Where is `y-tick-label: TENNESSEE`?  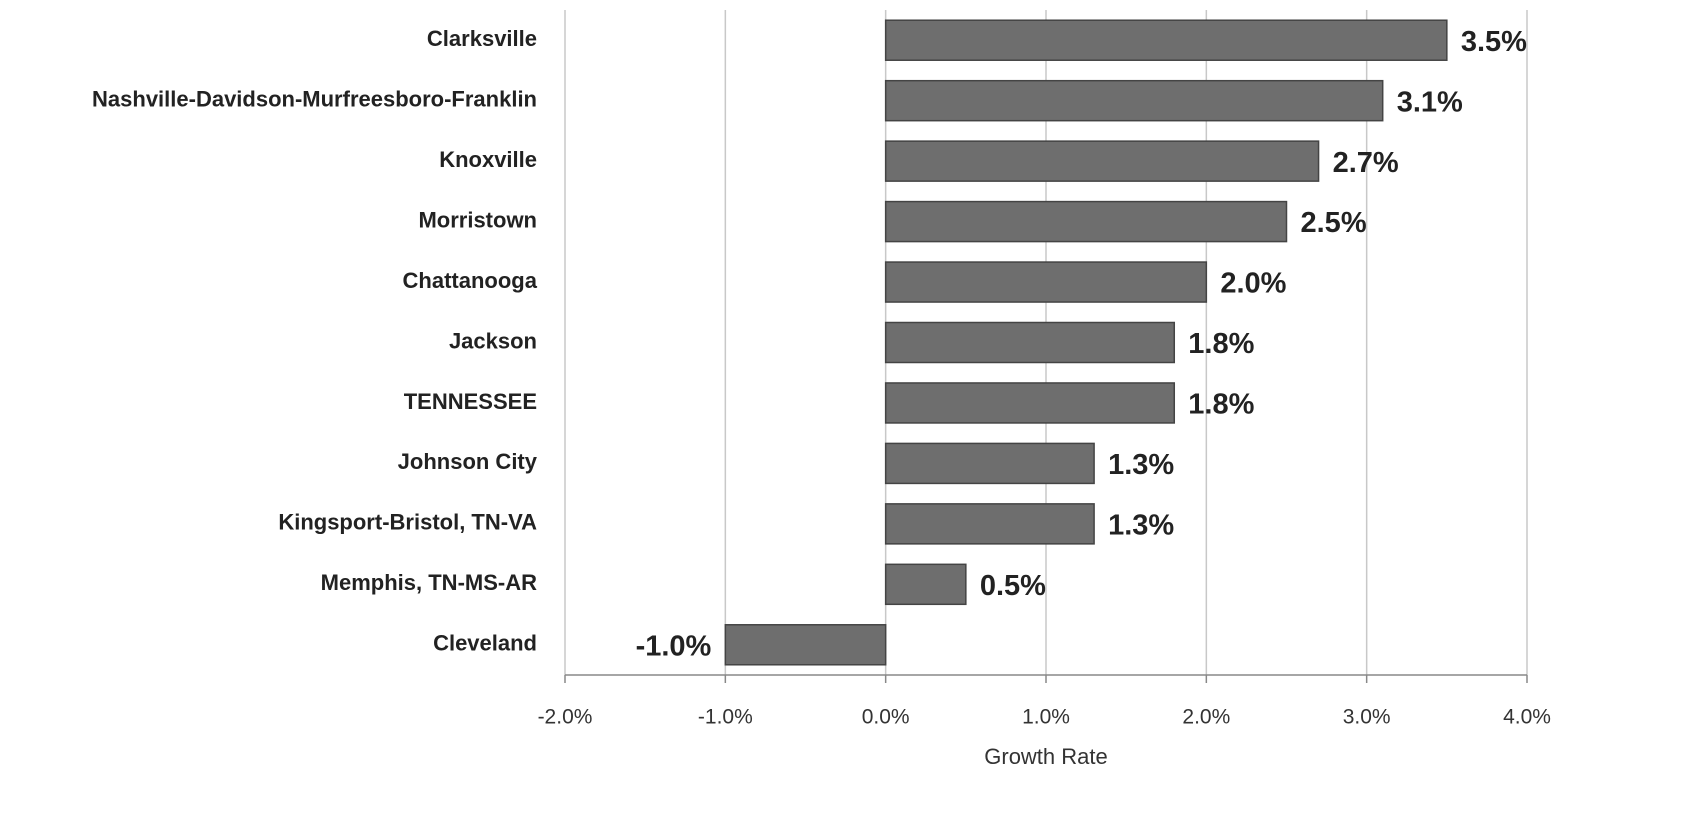 y-tick-label: TENNESSEE is located at coordinates (470, 401).